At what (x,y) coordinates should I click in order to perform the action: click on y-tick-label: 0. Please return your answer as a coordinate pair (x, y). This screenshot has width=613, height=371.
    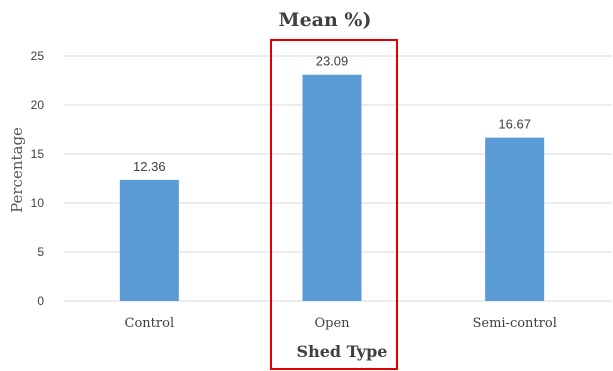
    Looking at the image, I should click on (40, 301).